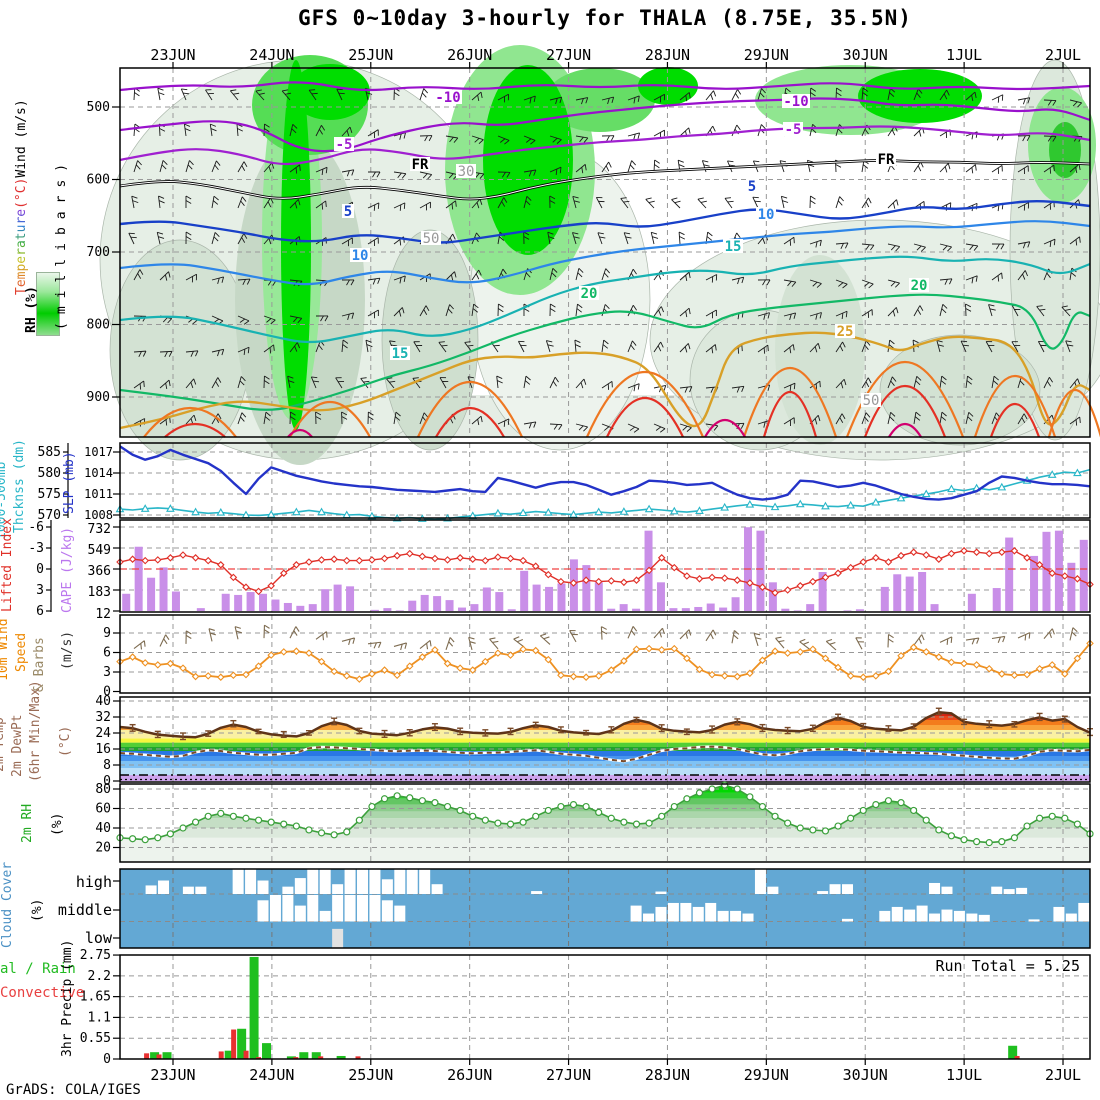 This screenshot has height=1100, width=1100. What do you see at coordinates (49, 452) in the screenshot?
I see `svg-text: 585` at bounding box center [49, 452].